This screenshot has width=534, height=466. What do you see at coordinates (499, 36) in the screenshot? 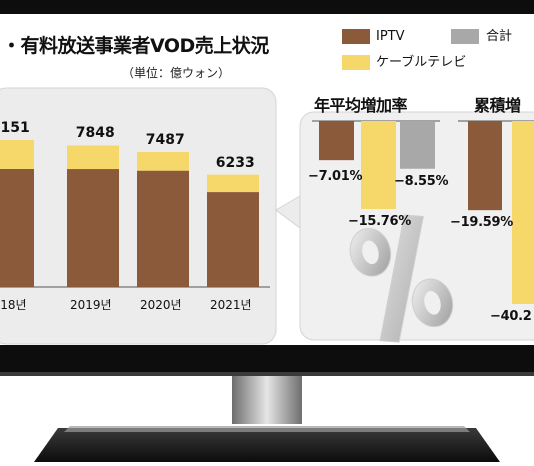
I see `legend-label-total: 合計` at bounding box center [499, 36].